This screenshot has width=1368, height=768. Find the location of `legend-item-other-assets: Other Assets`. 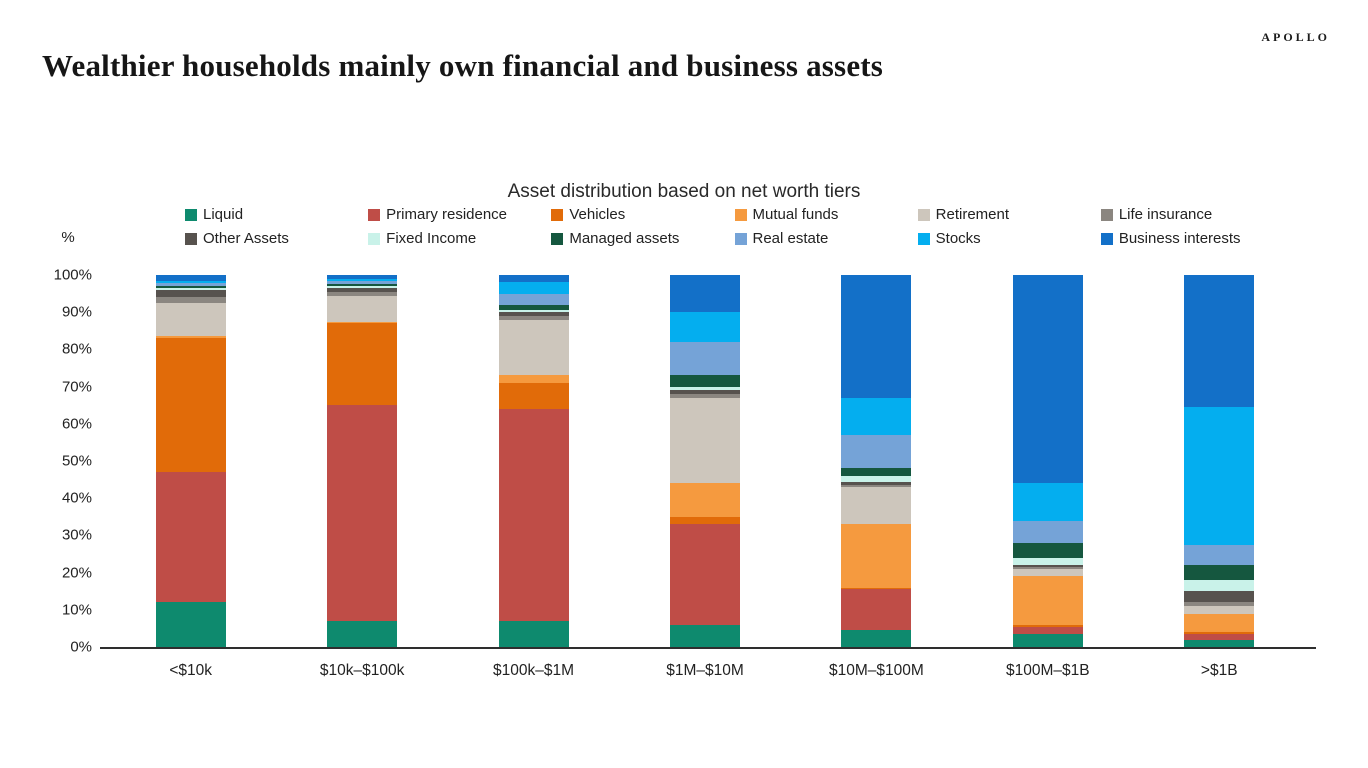

legend-item-other-assets: Other Assets is located at coordinates (274, 238).